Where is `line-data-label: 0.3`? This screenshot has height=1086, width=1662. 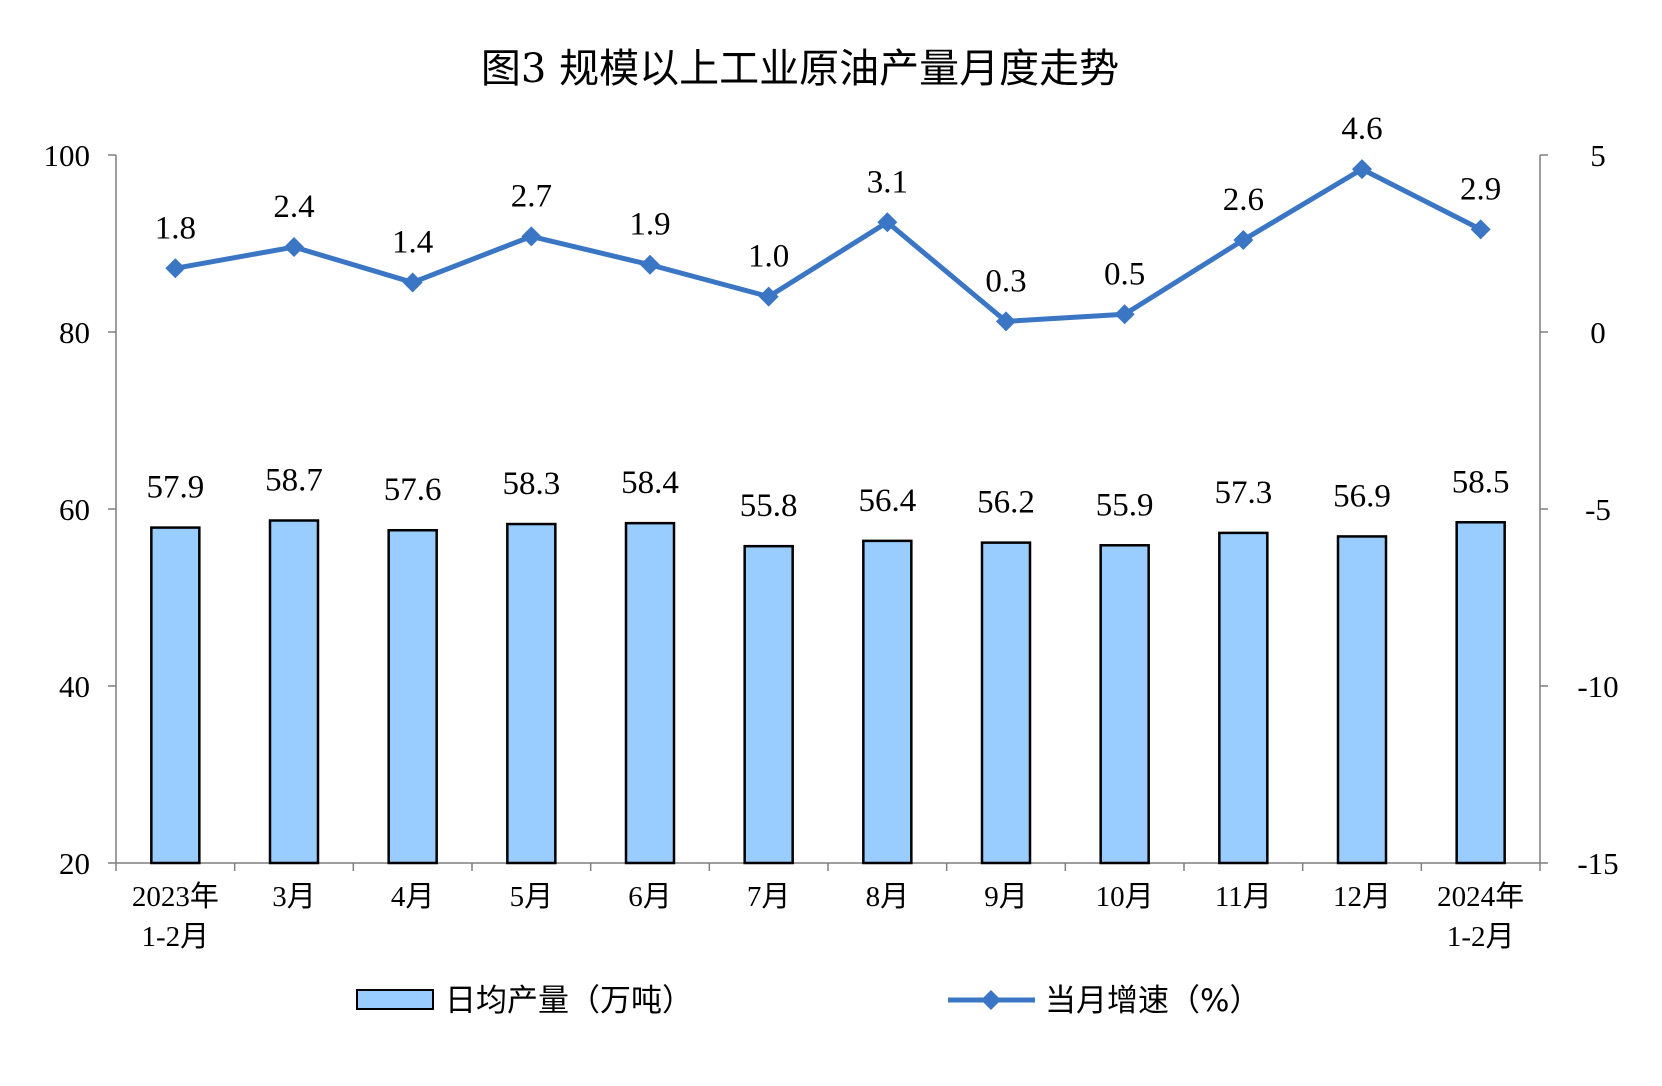
line-data-label: 0.3 is located at coordinates (1005, 281).